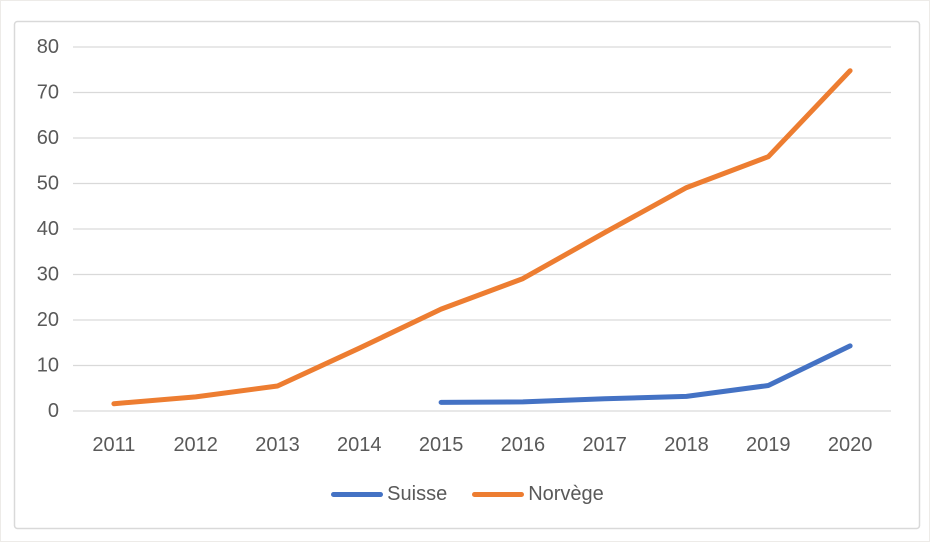  Describe the element at coordinates (467, 494) in the screenshot. I see `chart-legend: Suisse Norvège` at that location.